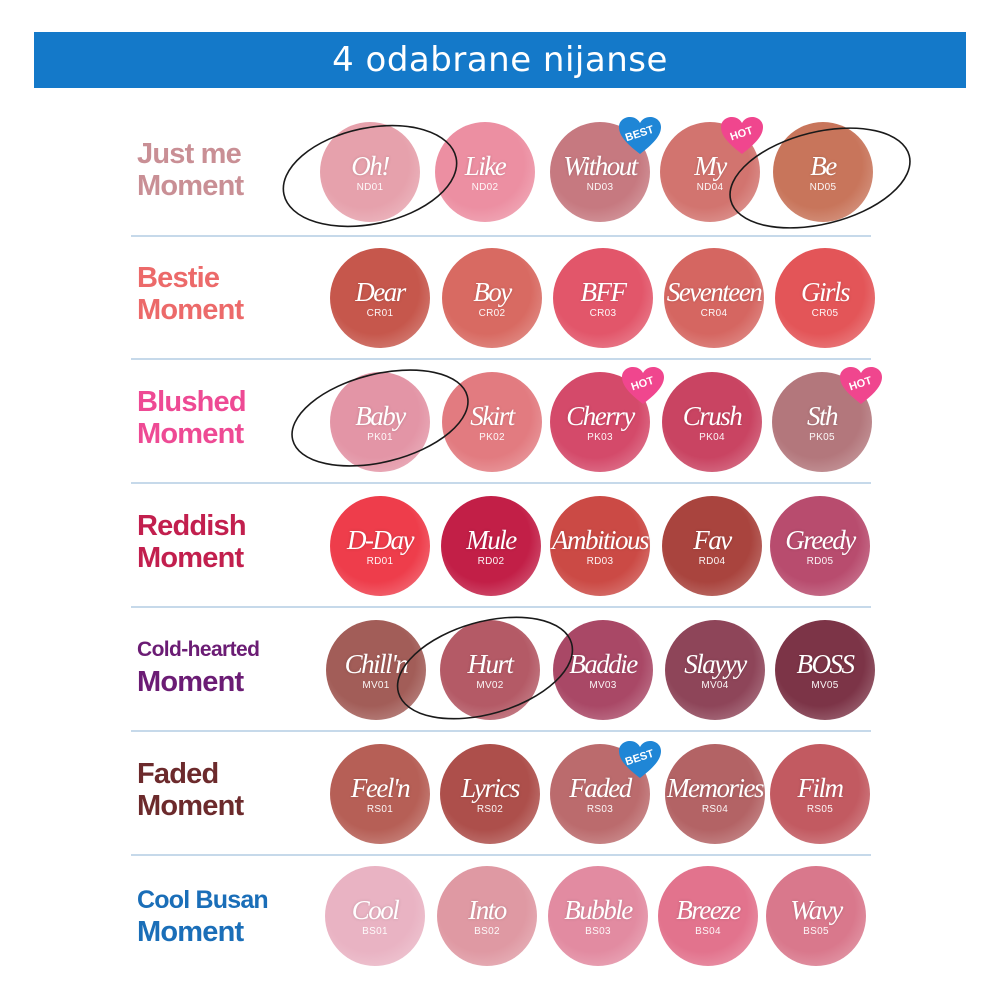 This screenshot has width=1000, height=1000. What do you see at coordinates (490, 685) in the screenshot?
I see `swatch-code: MV02` at bounding box center [490, 685].